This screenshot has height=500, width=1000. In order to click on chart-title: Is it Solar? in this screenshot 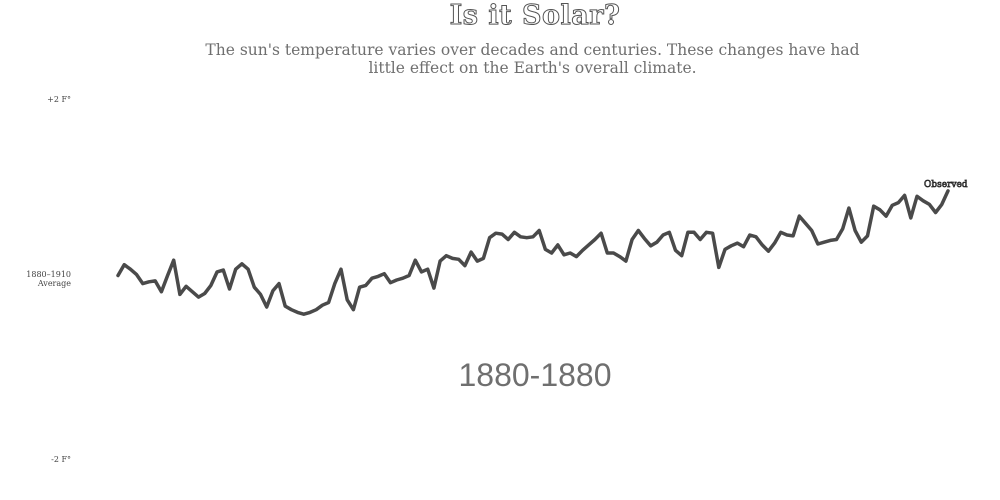, I will do `click(535, 16)`.